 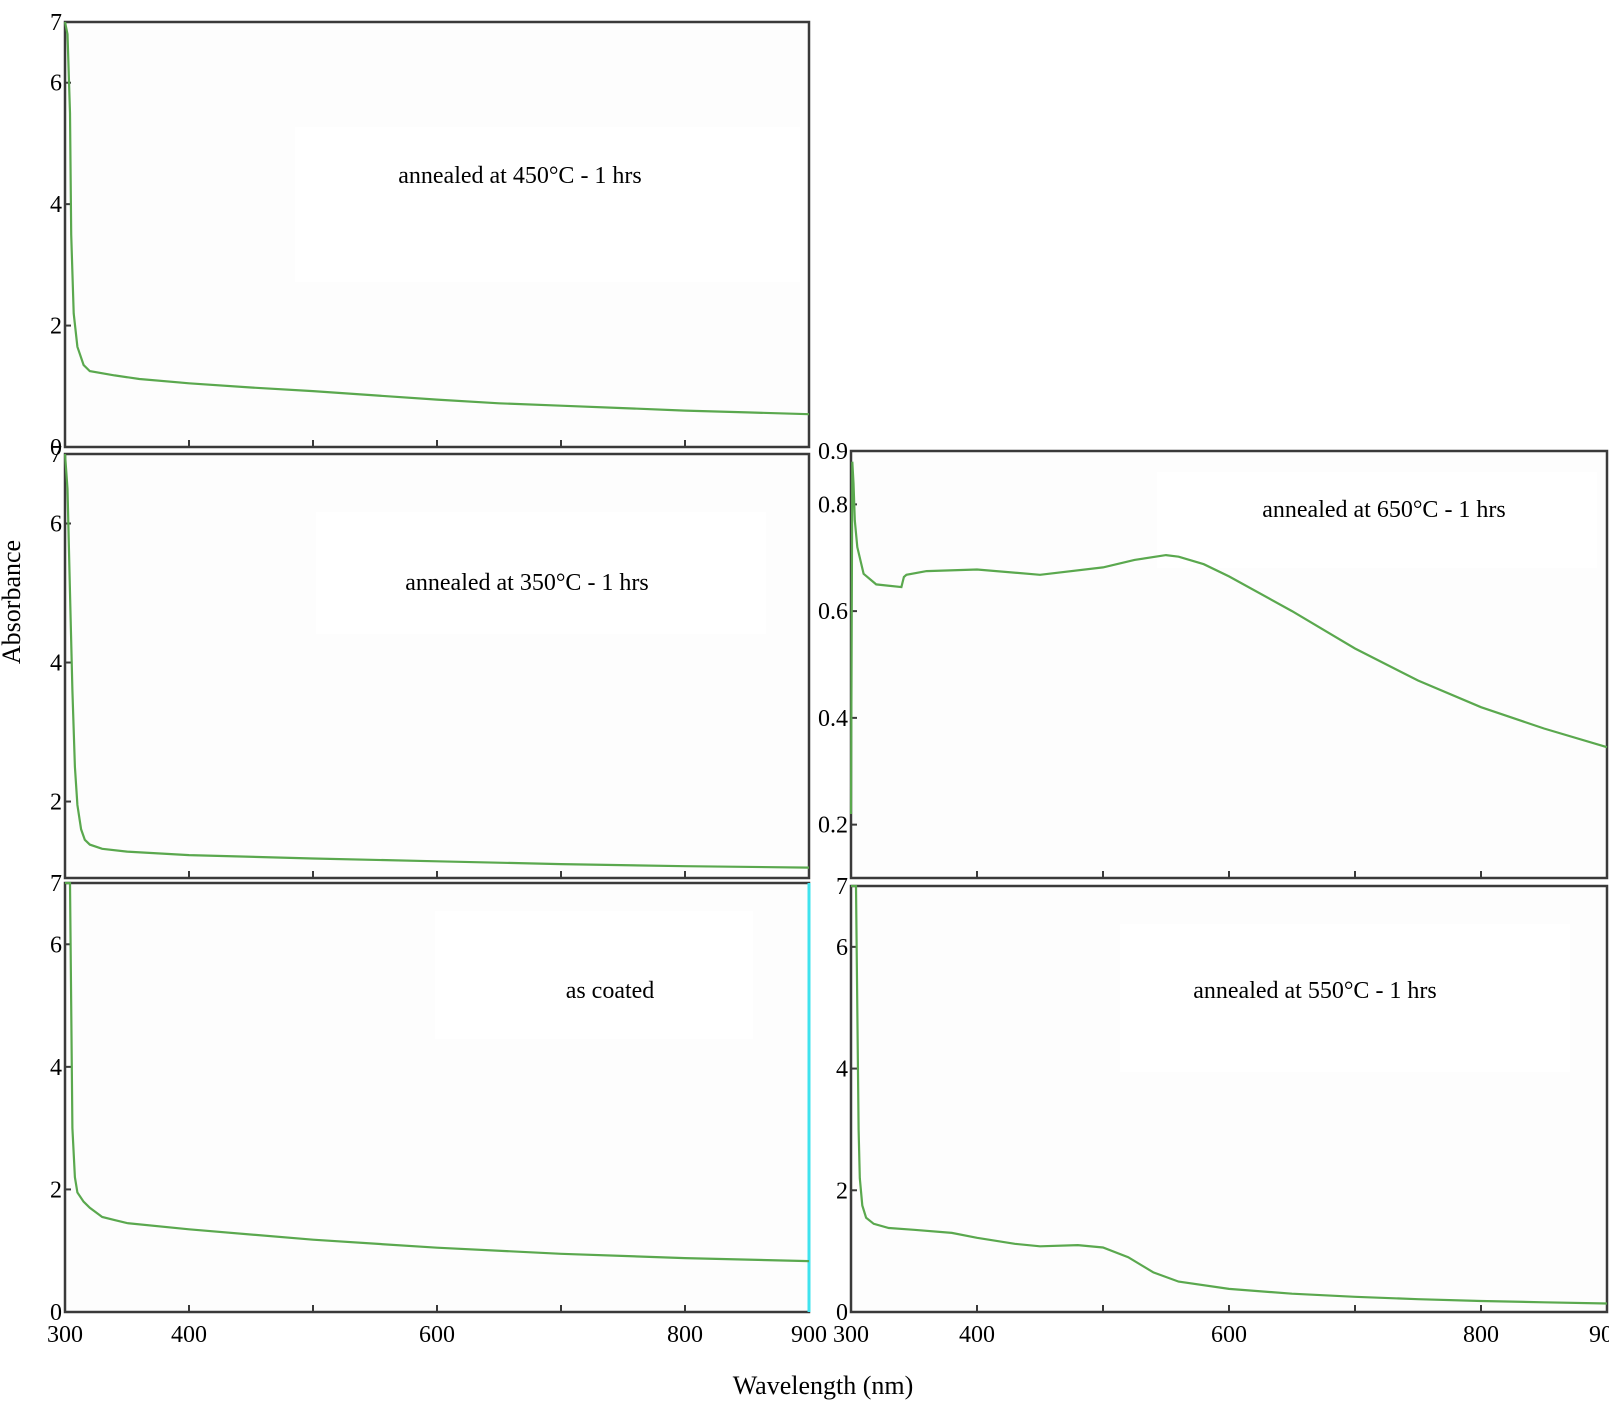 What do you see at coordinates (833, 826) in the screenshot?
I see `y-tick-label: 0.2` at bounding box center [833, 826].